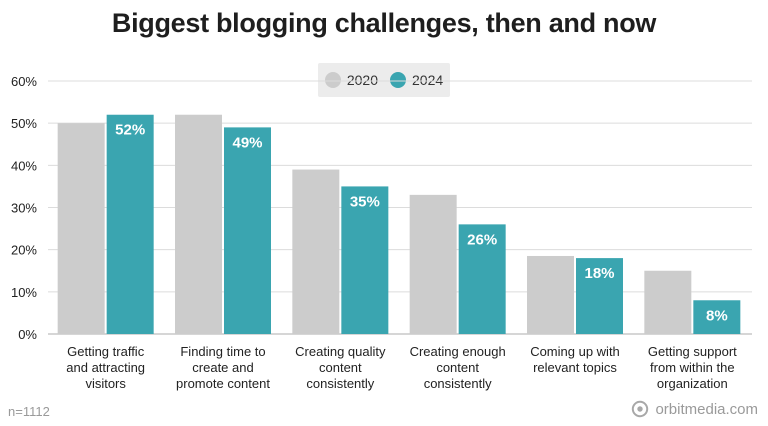  Describe the element at coordinates (24, 208) in the screenshot. I see `y-tick-label: 30%` at that location.